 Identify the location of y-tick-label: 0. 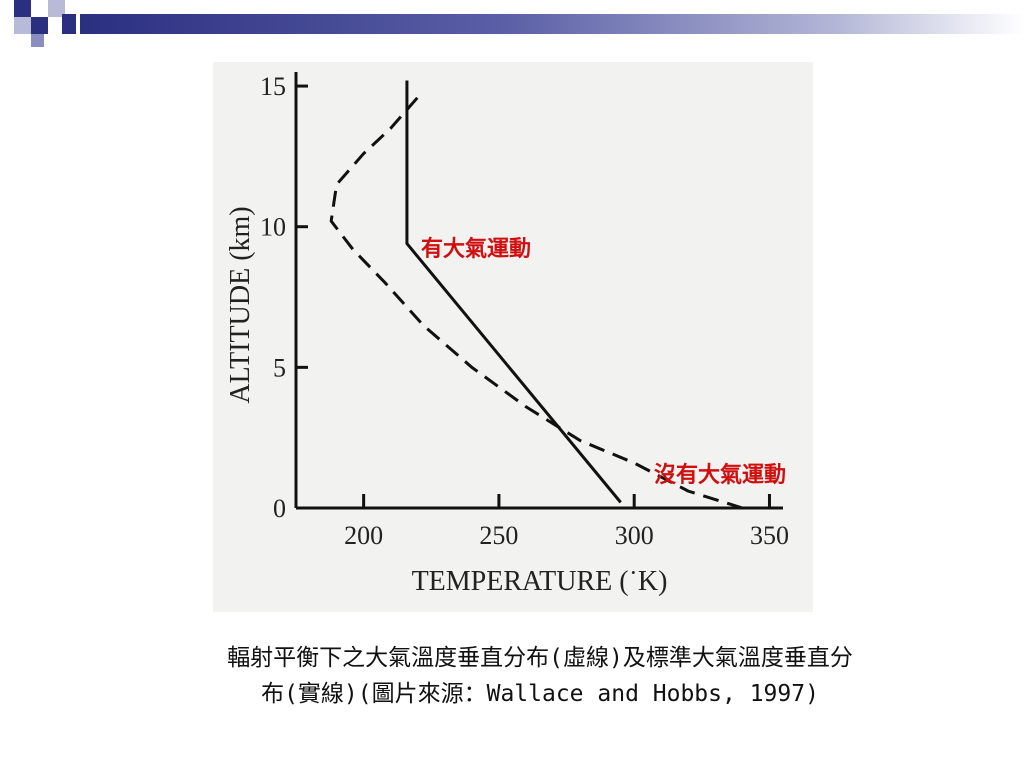
(279, 508).